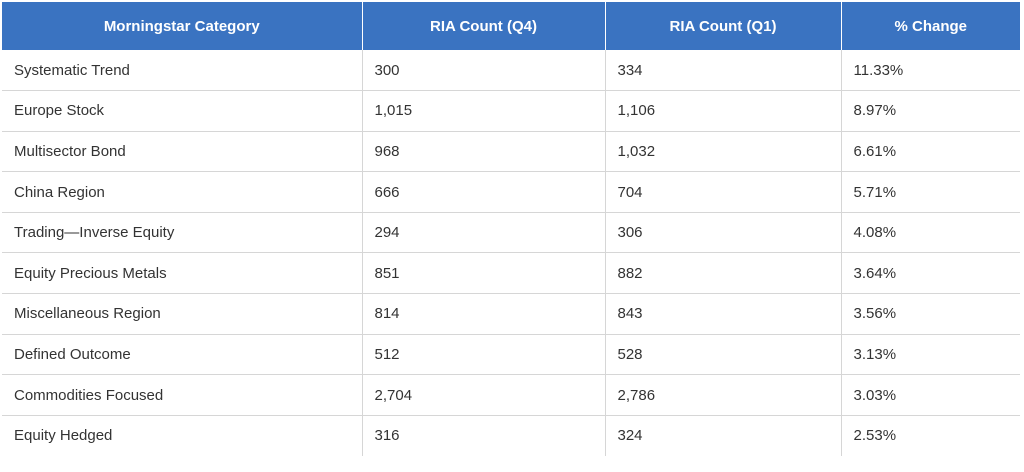 Image resolution: width=1024 pixels, height=472 pixels. What do you see at coordinates (182, 192) in the screenshot?
I see `cell-category: China Region` at bounding box center [182, 192].